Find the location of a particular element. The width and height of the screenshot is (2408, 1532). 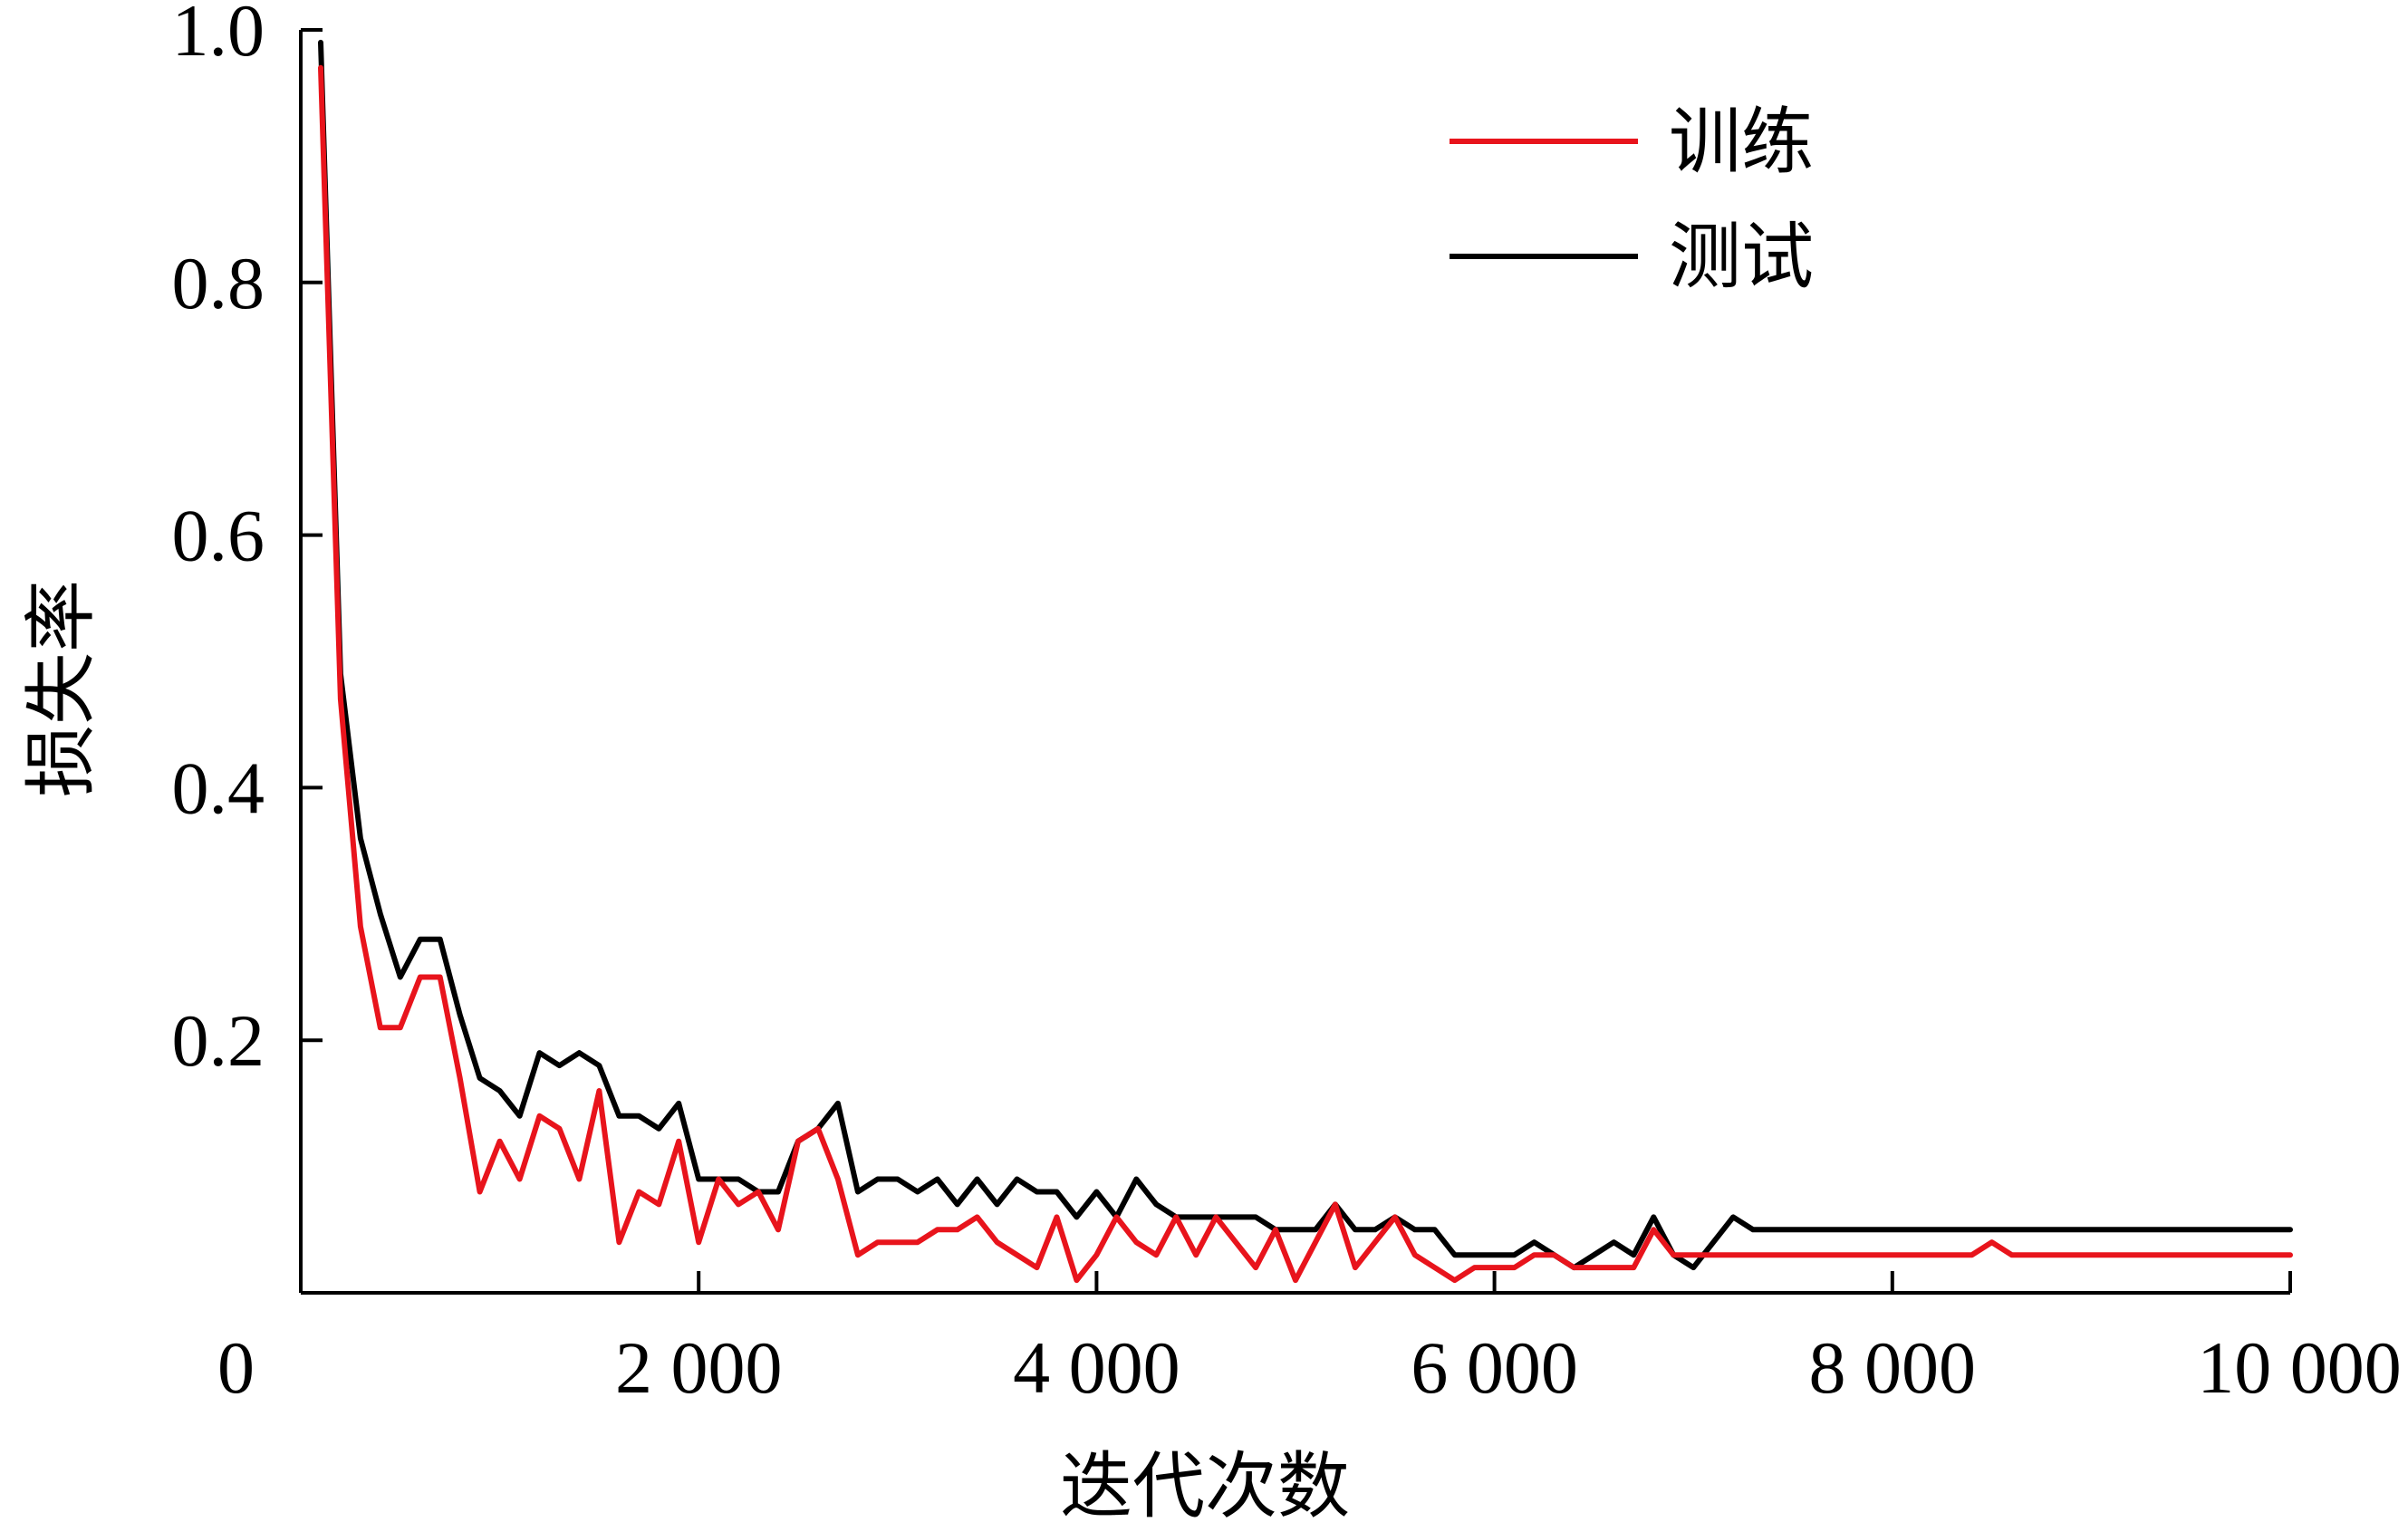

x-tick-label: 0 is located at coordinates (236, 1367).